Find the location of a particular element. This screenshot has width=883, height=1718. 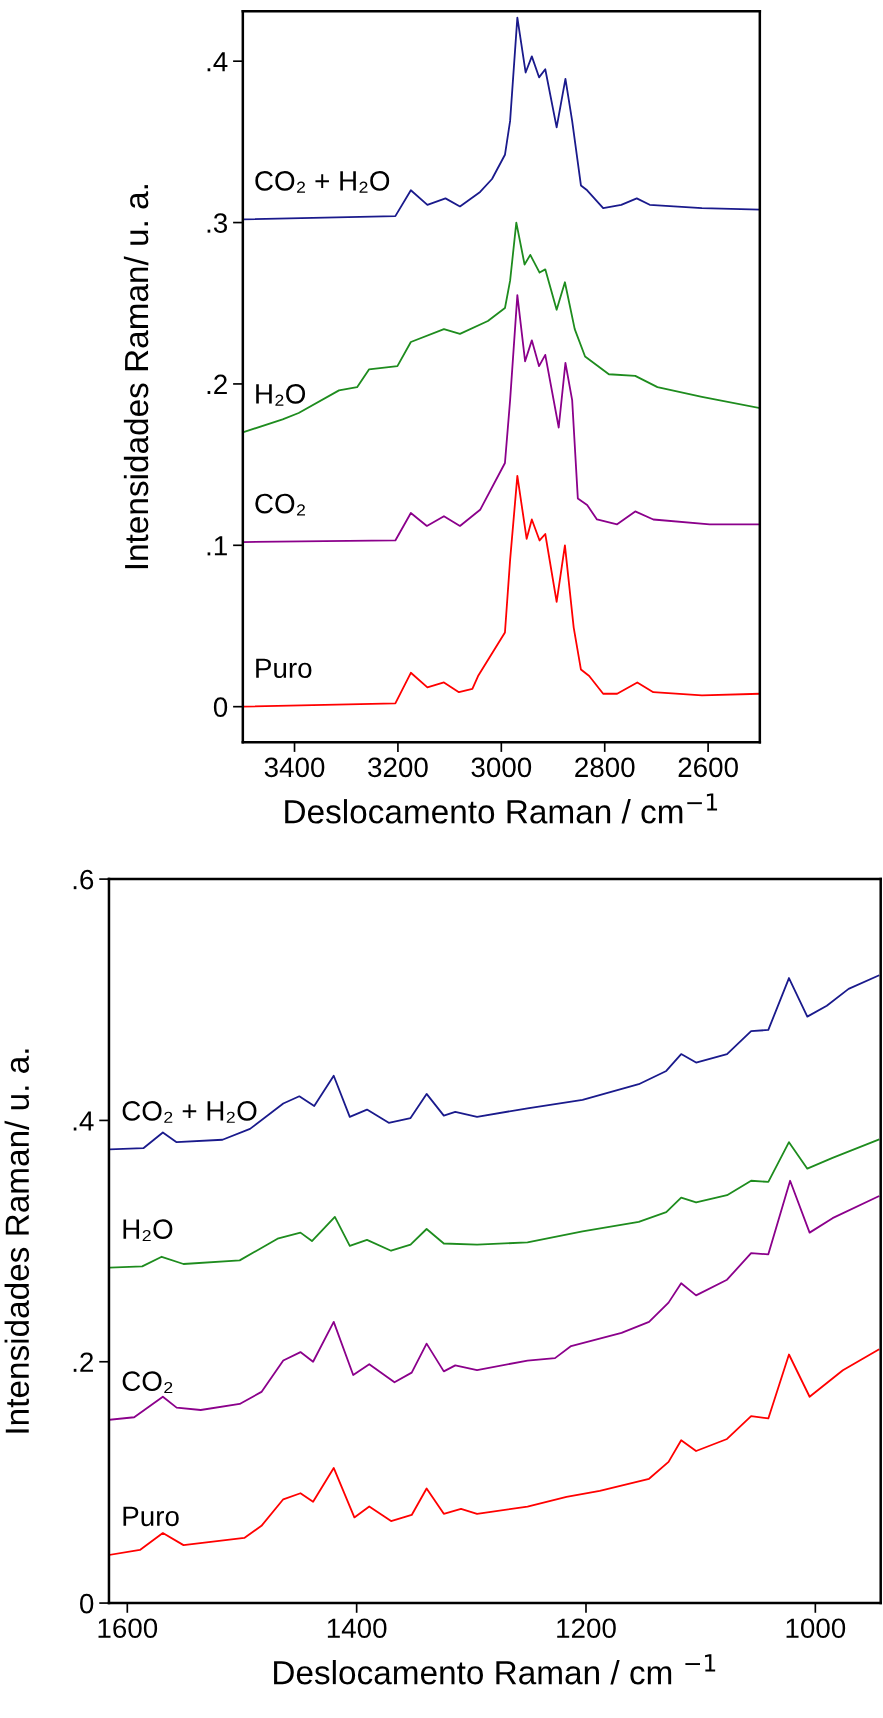

x-tick-label: 3400 is located at coordinates (294, 767).